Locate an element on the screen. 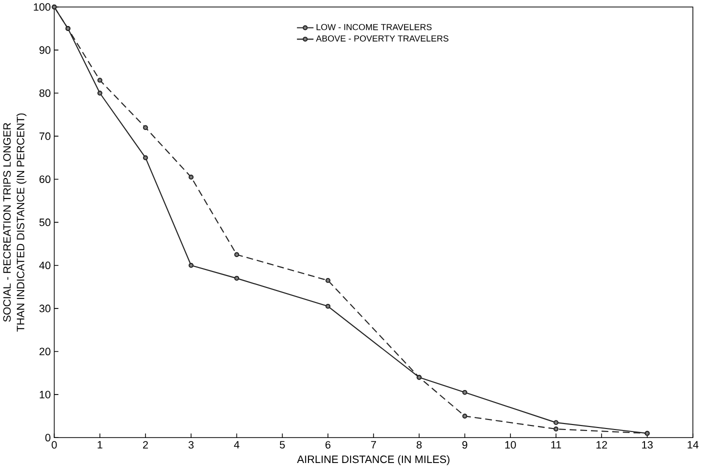 The image size is (702, 468). x-tick-label: 13 is located at coordinates (647, 444).